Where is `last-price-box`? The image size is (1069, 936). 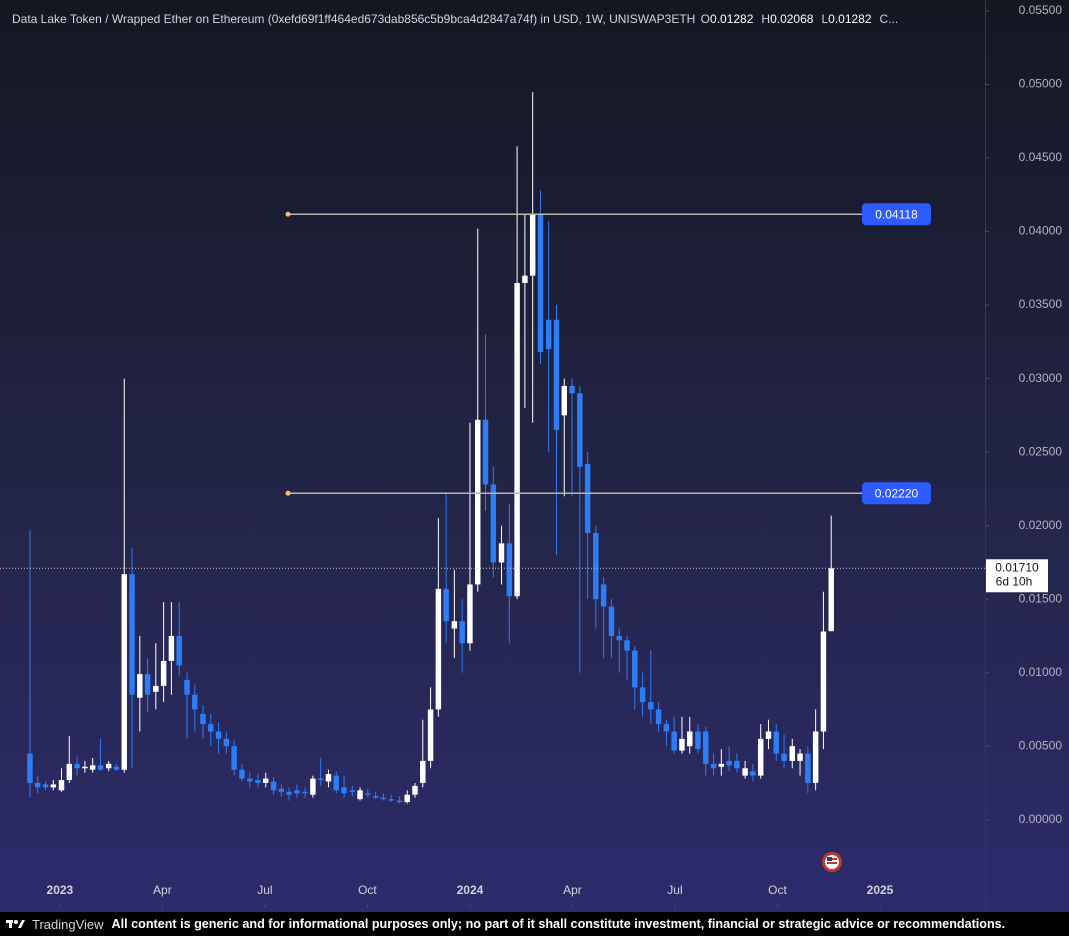 last-price-box is located at coordinates (1017, 576).